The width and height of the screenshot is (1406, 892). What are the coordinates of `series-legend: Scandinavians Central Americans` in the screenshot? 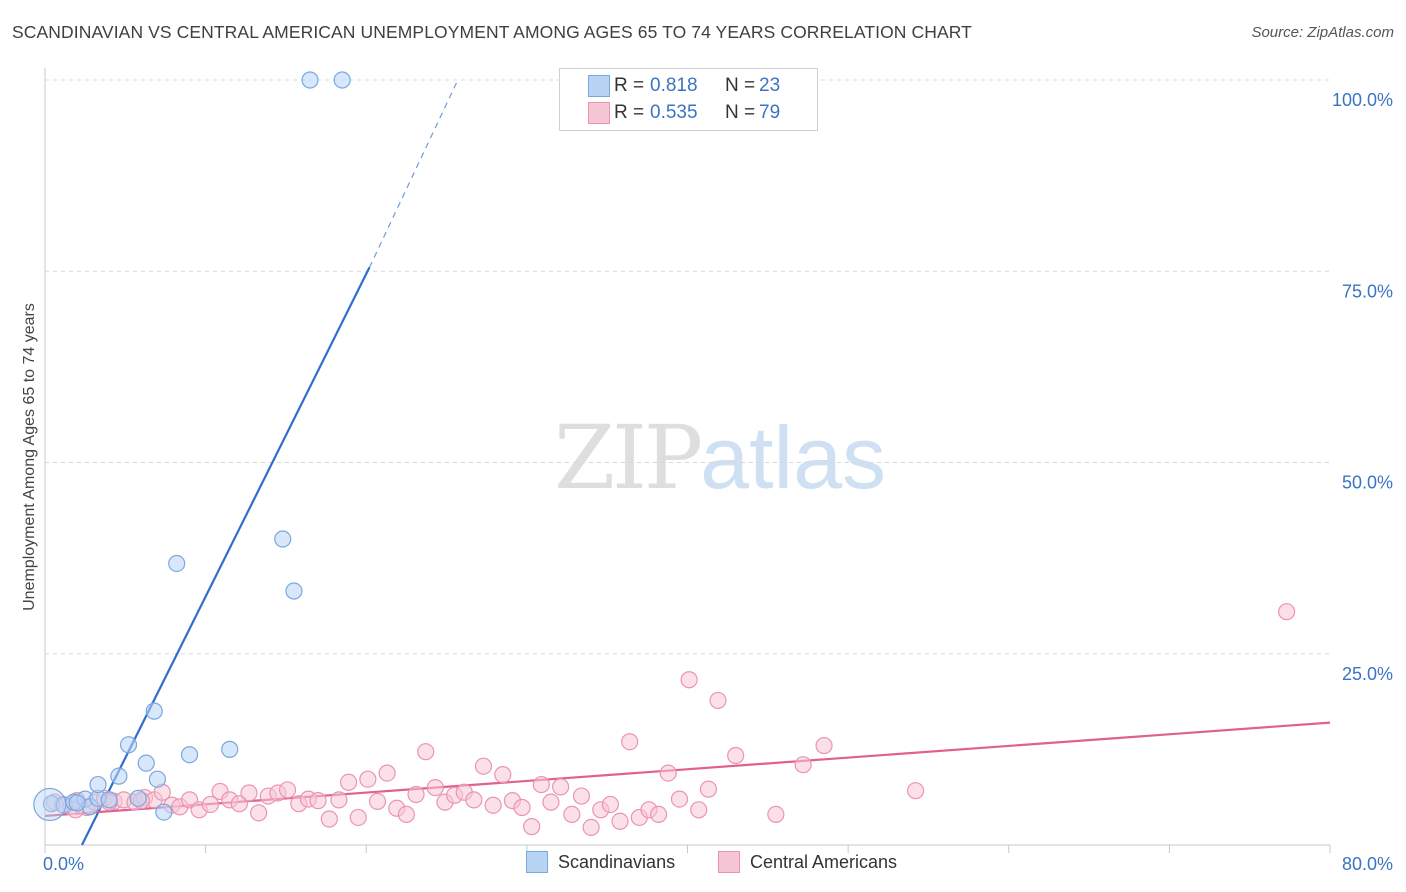 It's located at (703, 864).